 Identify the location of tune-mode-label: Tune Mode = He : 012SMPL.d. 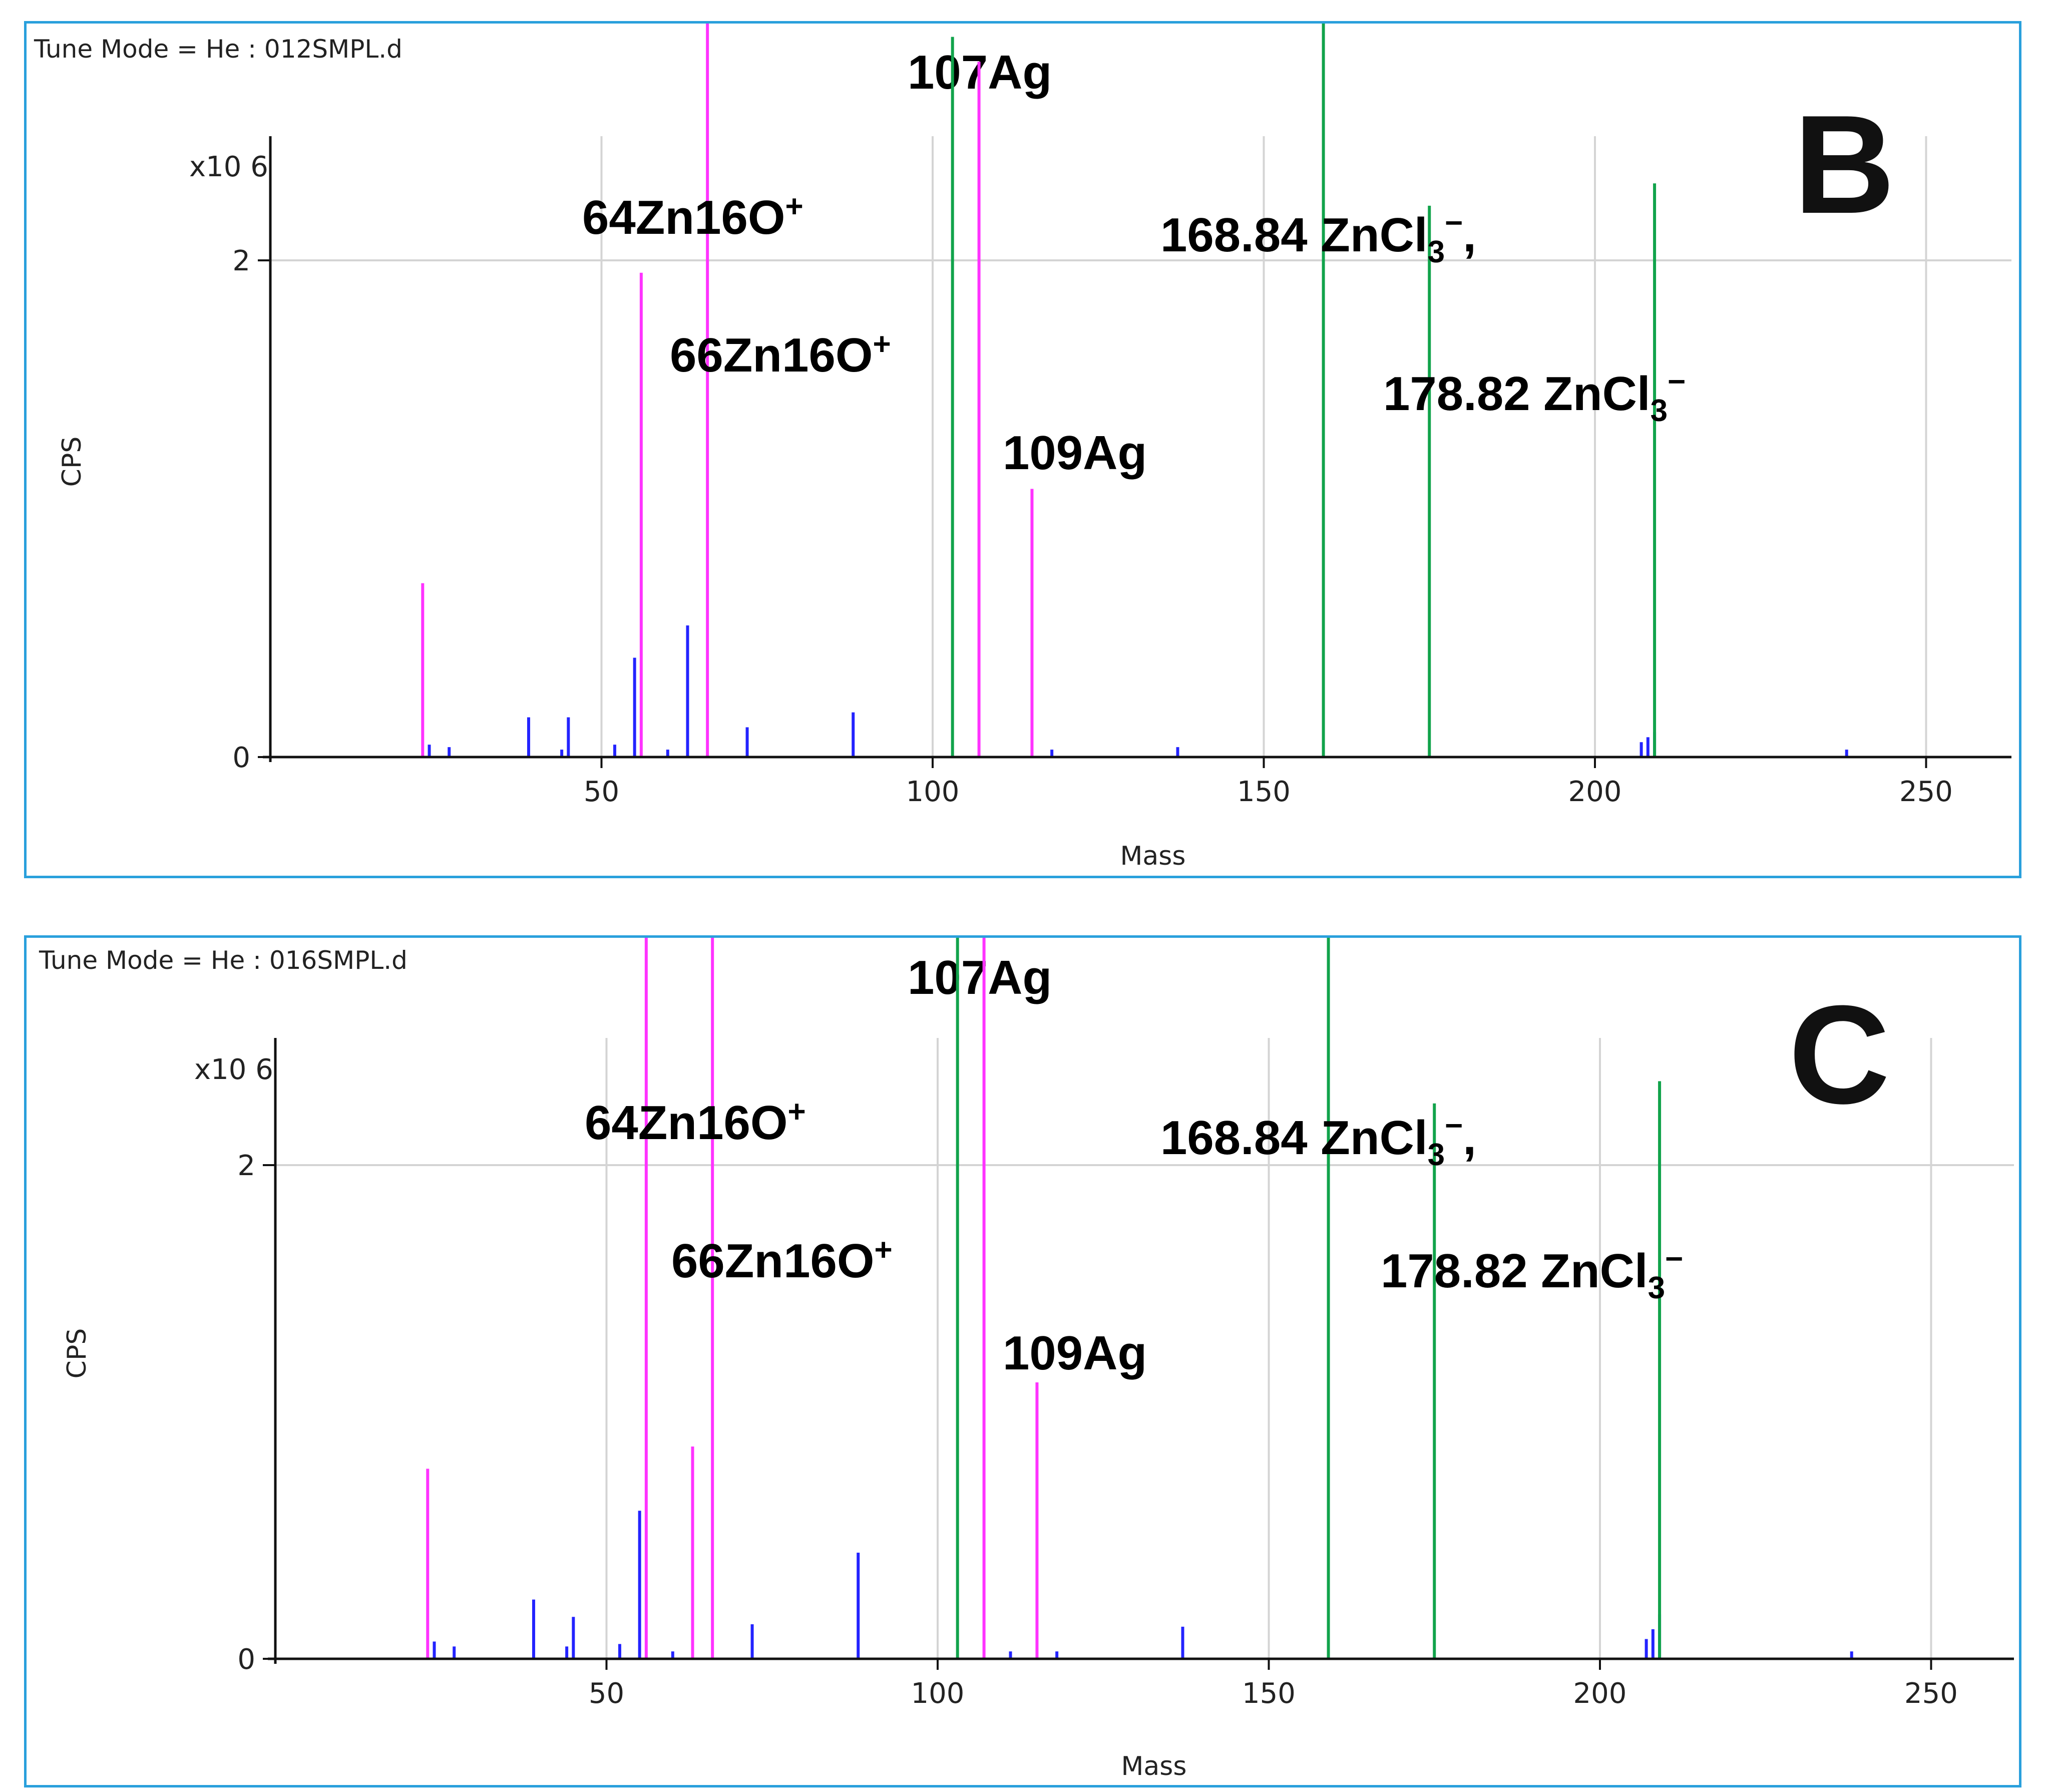
(218, 49).